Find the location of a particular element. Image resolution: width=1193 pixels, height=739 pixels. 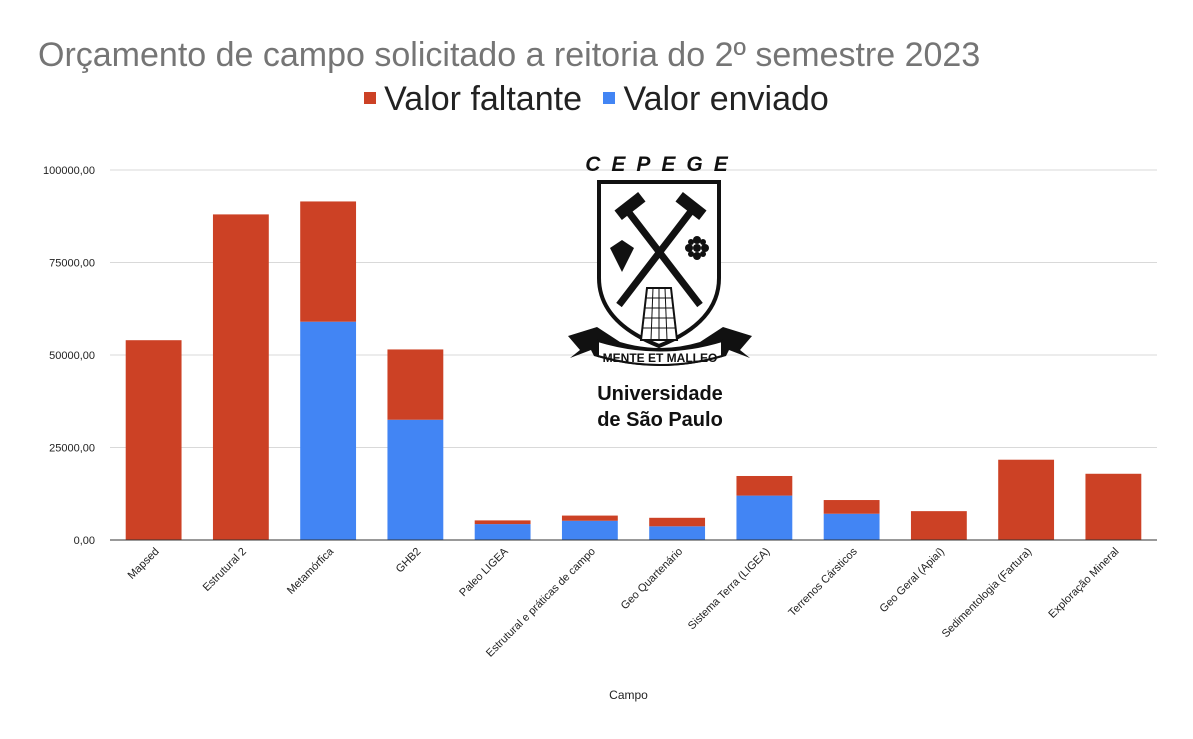

logo-institution-line2: de São Paulo is located at coordinates (660, 420).